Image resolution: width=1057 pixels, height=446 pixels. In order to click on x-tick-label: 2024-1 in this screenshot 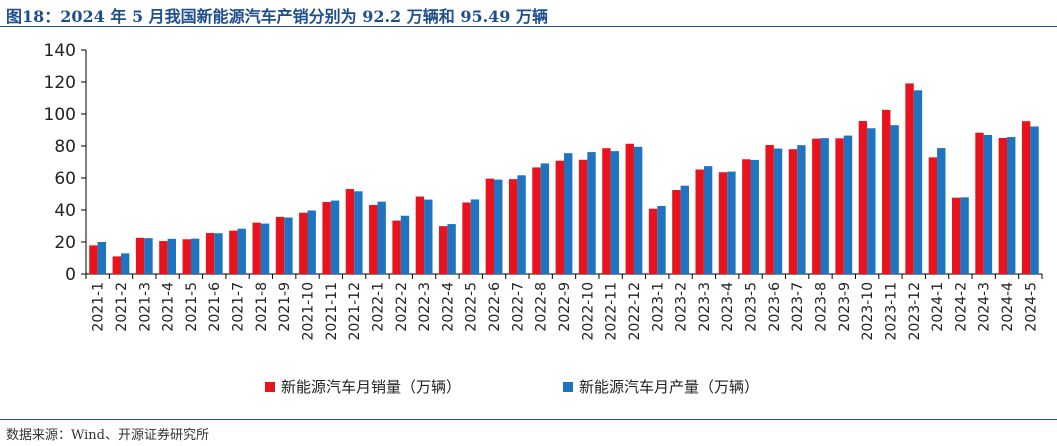, I will do `click(938, 307)`.